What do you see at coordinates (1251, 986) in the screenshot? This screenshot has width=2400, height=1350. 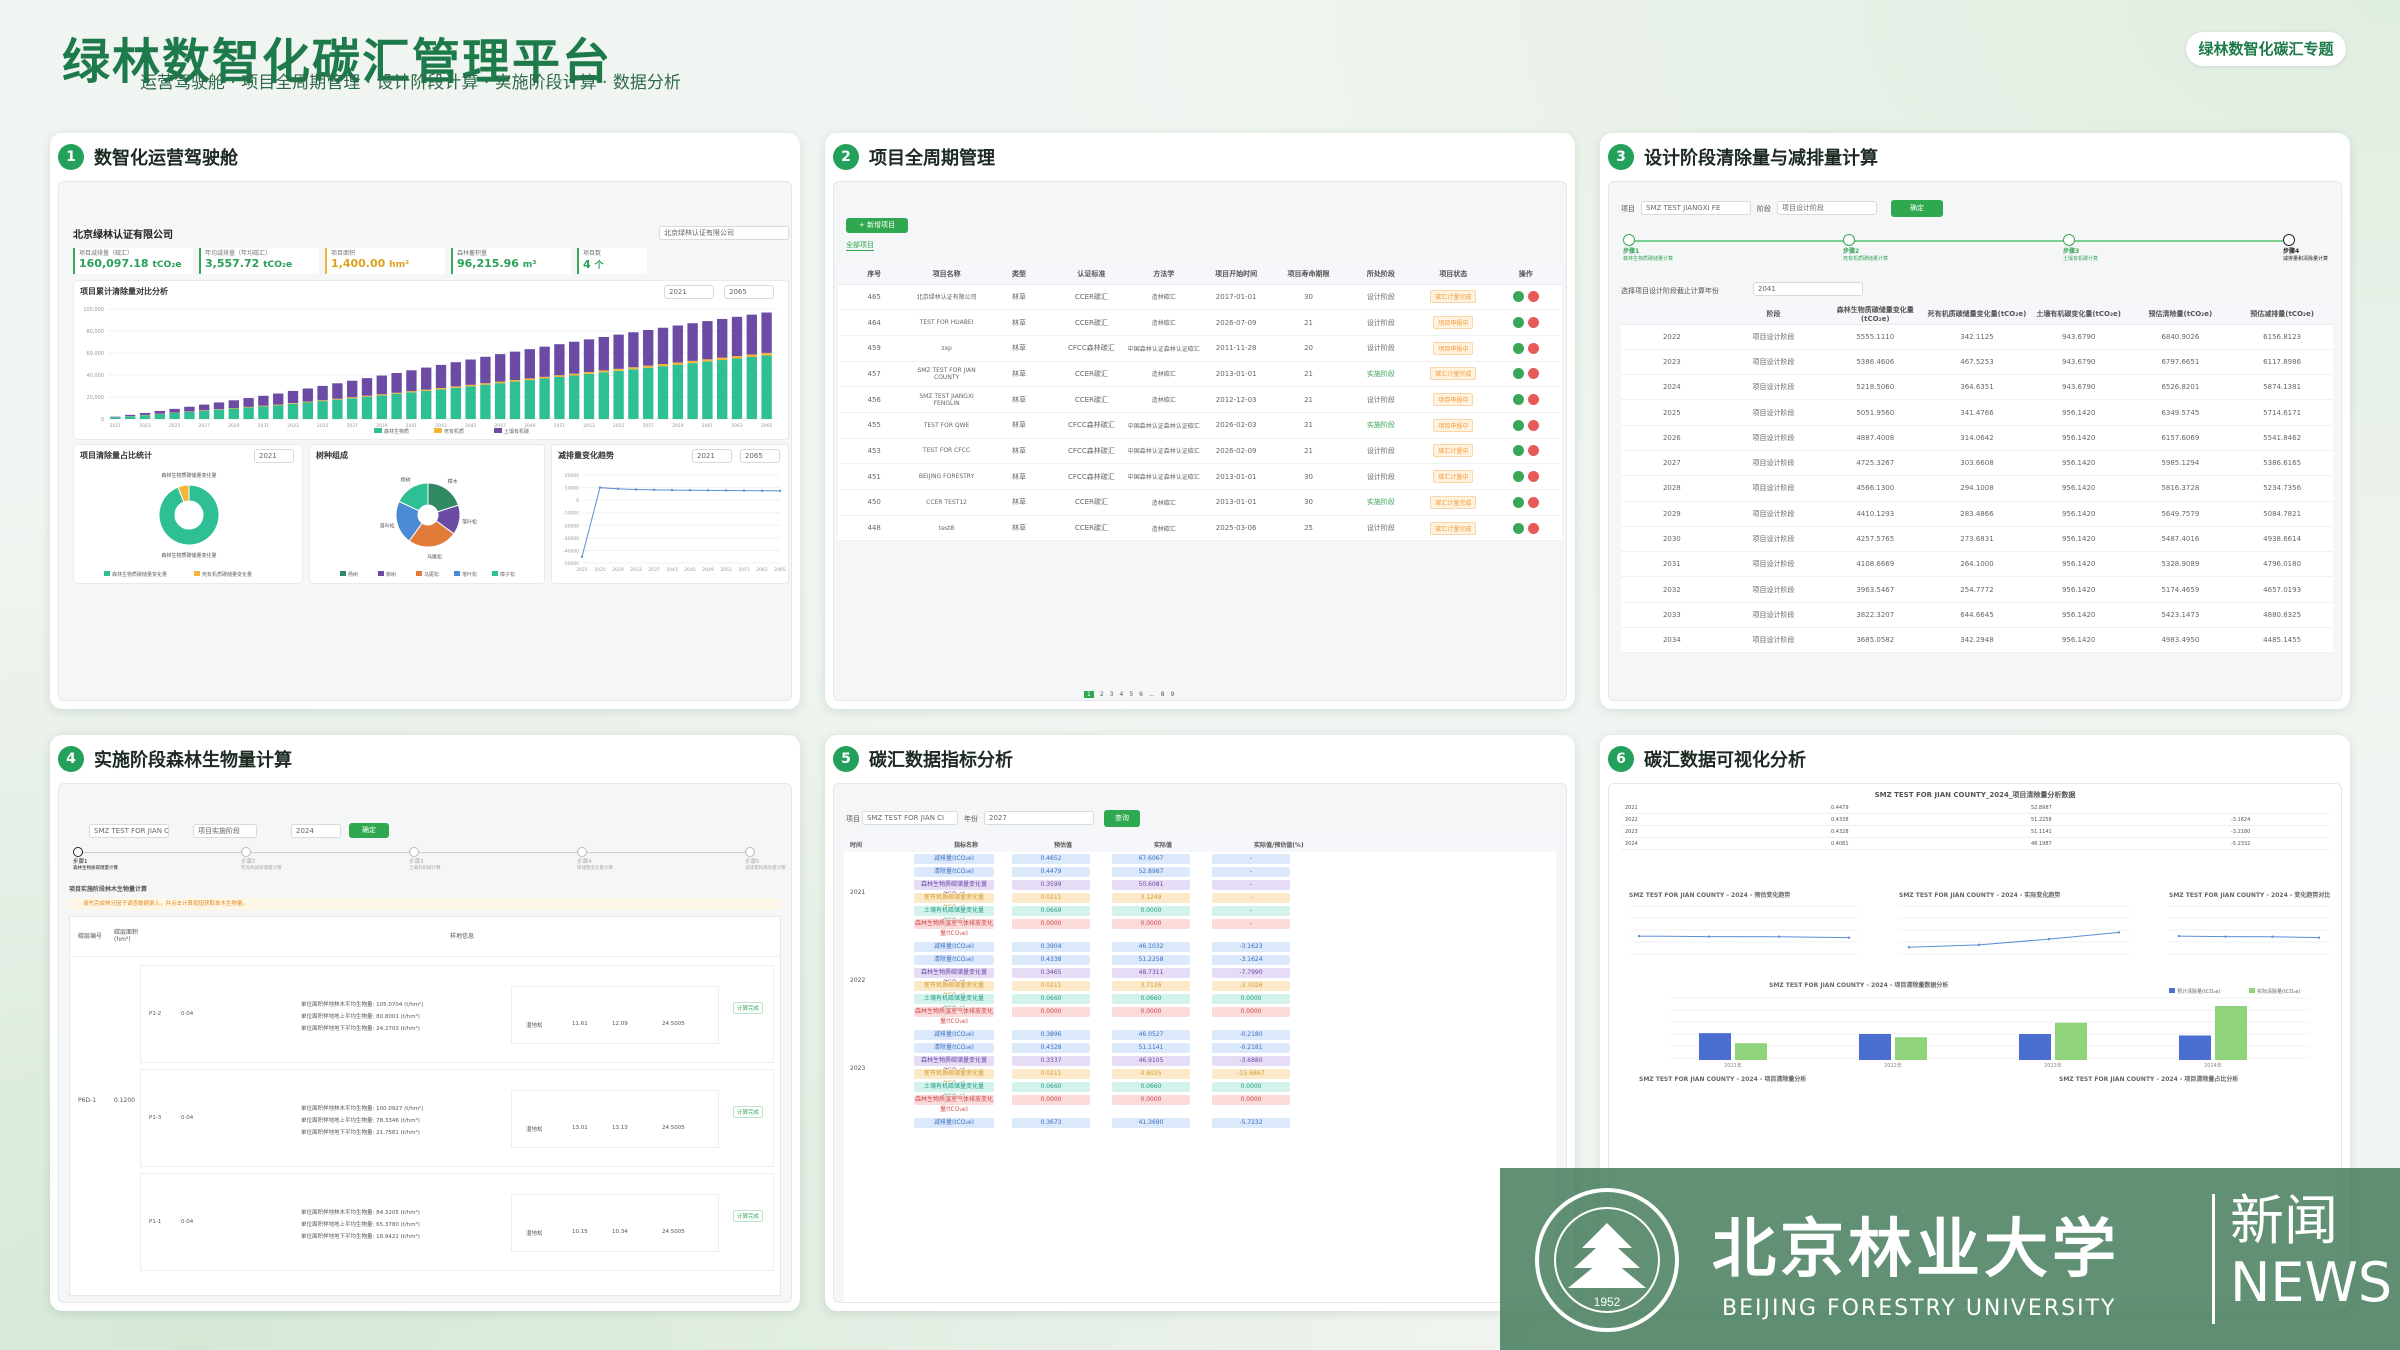 I see `metric-value: -3.7026` at bounding box center [1251, 986].